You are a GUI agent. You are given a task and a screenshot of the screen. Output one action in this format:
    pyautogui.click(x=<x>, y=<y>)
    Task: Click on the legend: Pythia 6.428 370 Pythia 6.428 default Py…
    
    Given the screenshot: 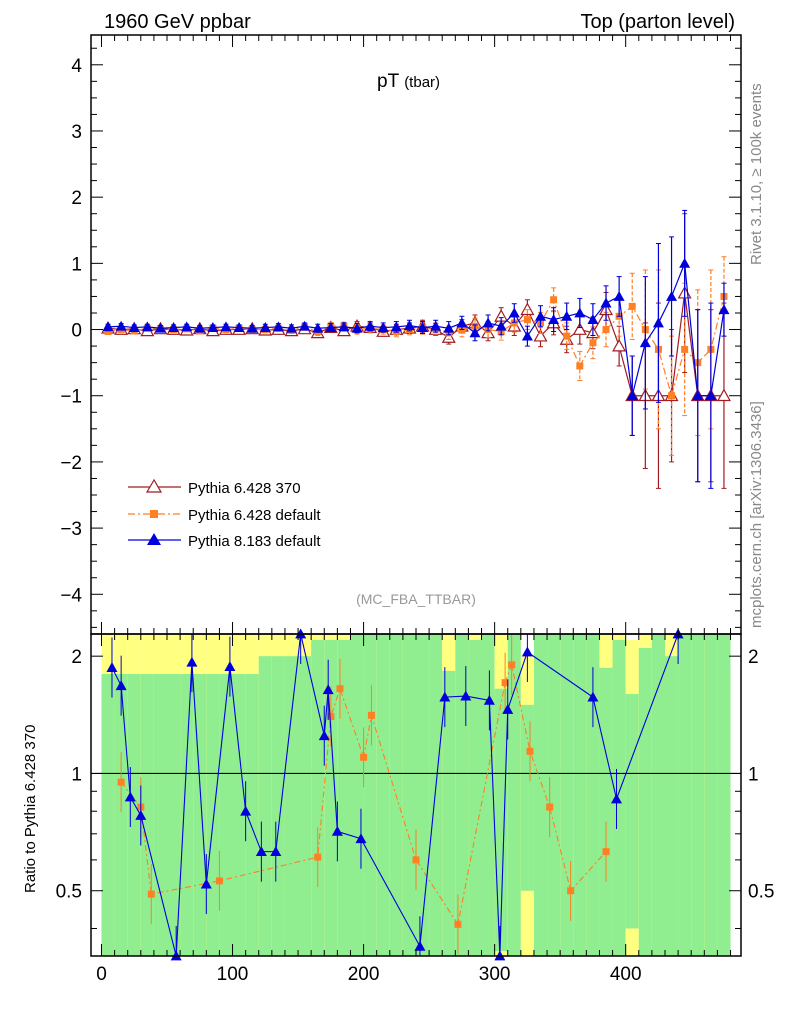 What is the action you would take?
    pyautogui.click(x=224, y=514)
    